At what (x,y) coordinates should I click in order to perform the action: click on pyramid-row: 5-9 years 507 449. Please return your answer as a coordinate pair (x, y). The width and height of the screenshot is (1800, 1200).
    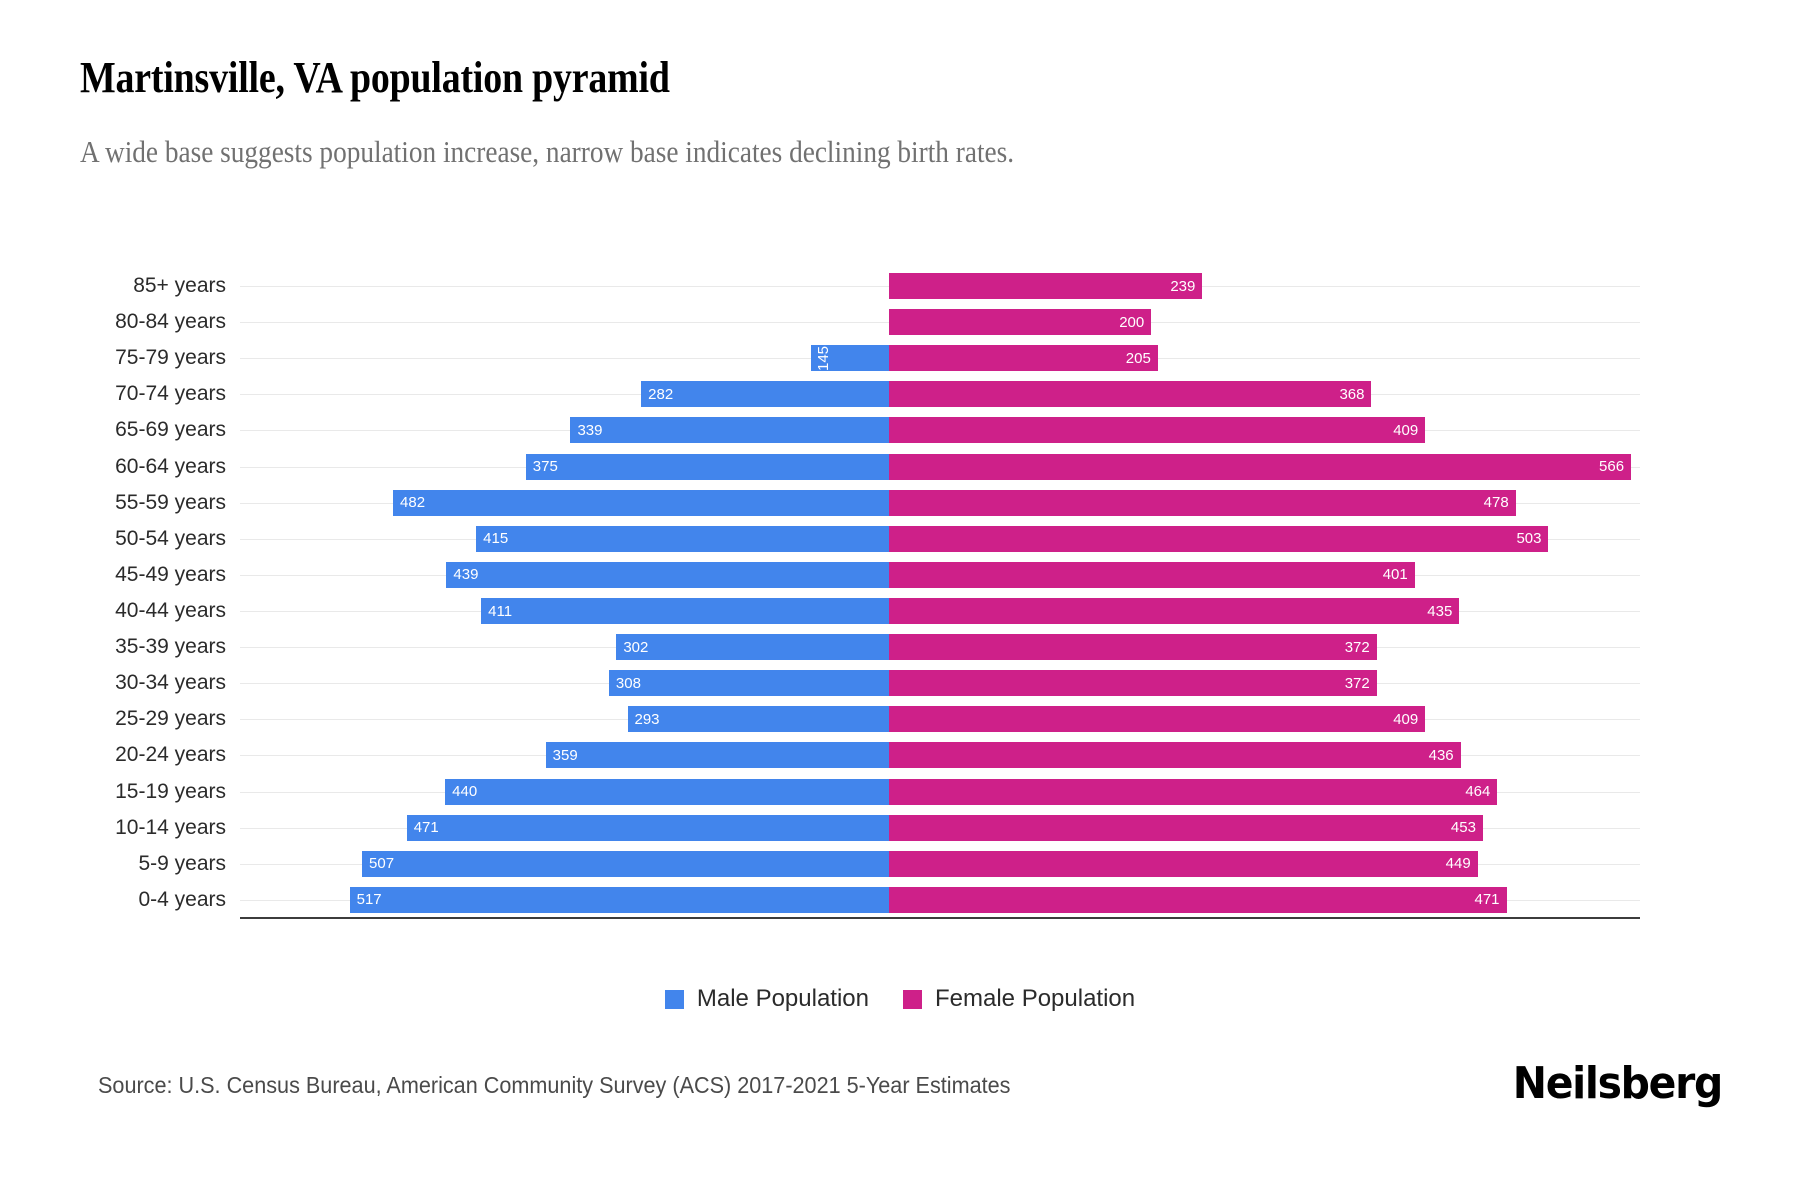
    Looking at the image, I should click on (889, 864).